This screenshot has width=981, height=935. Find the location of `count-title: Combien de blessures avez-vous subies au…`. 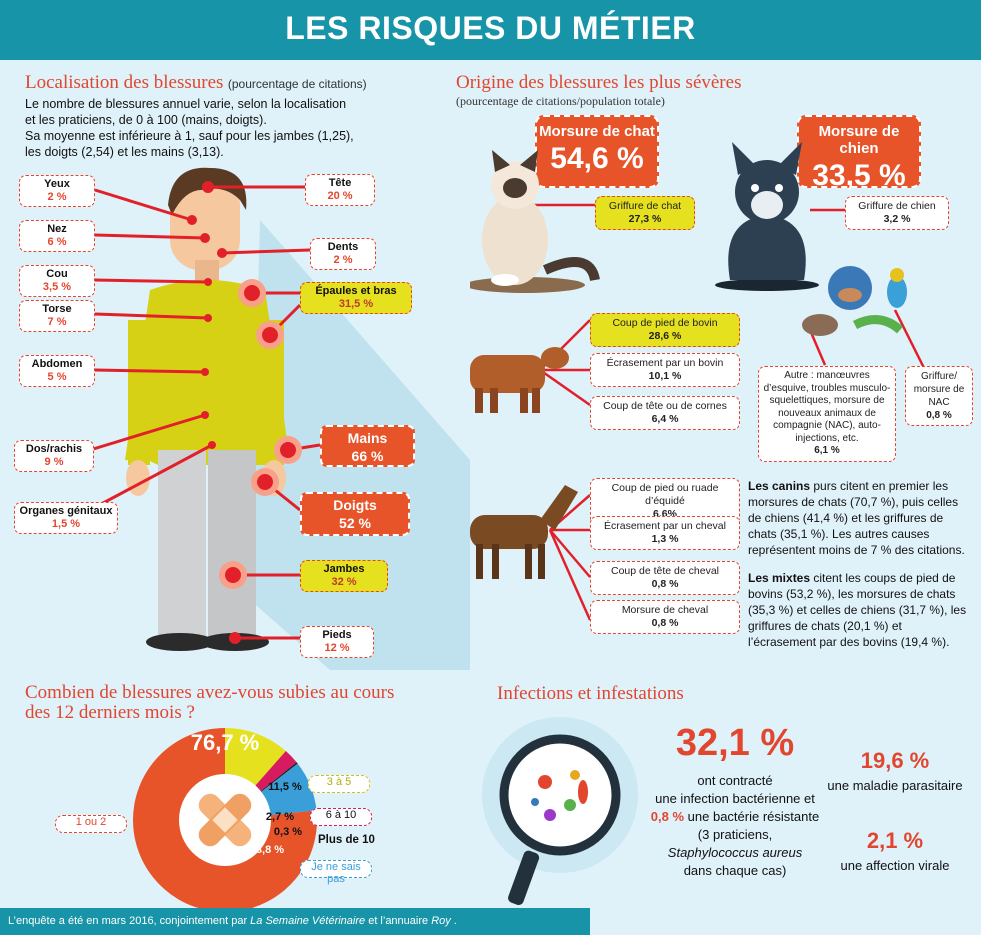

count-title: Combien de blessures avez-vous subies au… is located at coordinates (210, 702).